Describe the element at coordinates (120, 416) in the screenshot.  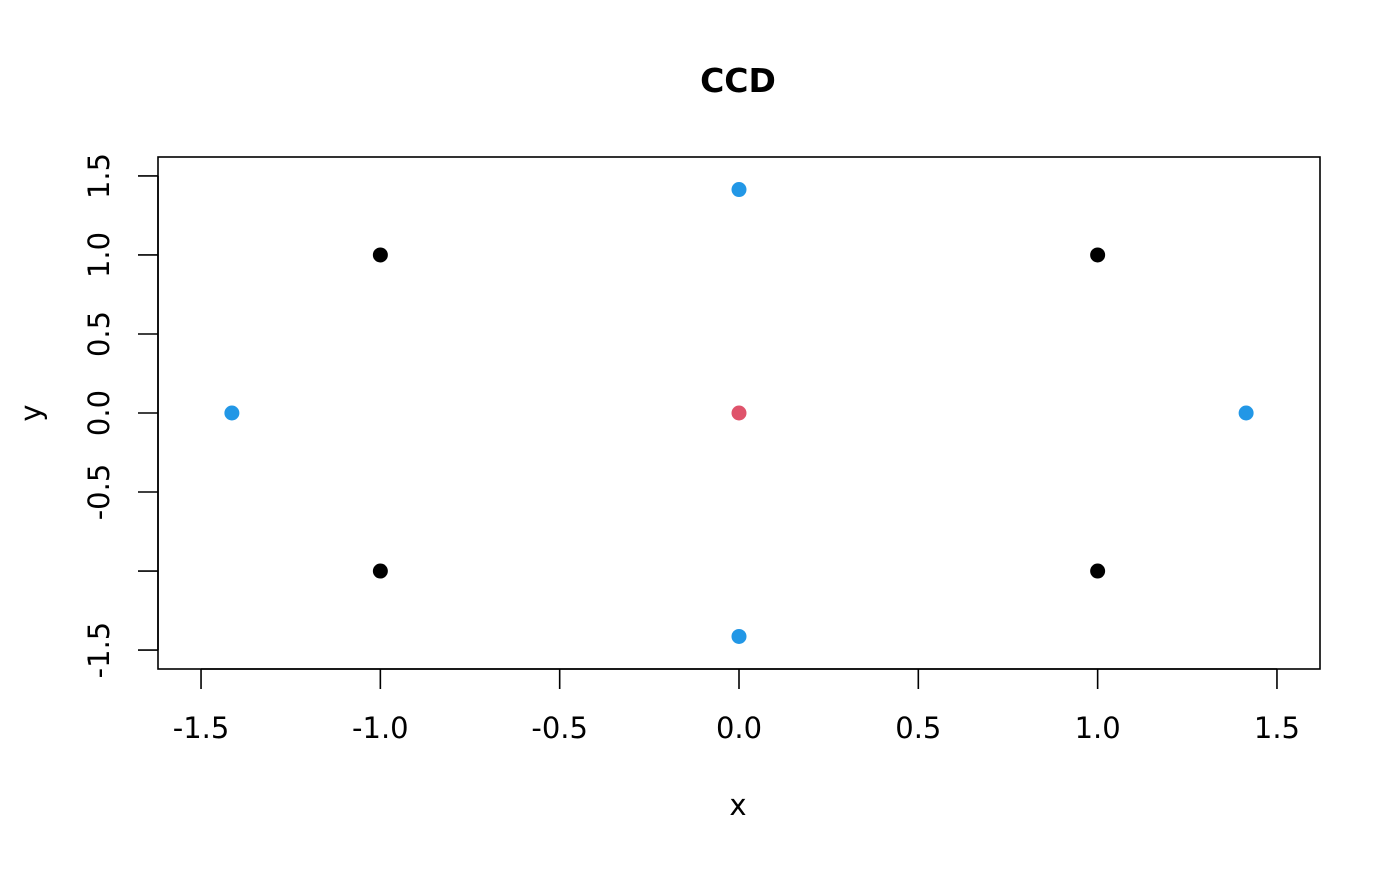
I see `y-axis: -1.5 -0.5 0.0 0.5 1.0 1.5` at that location.